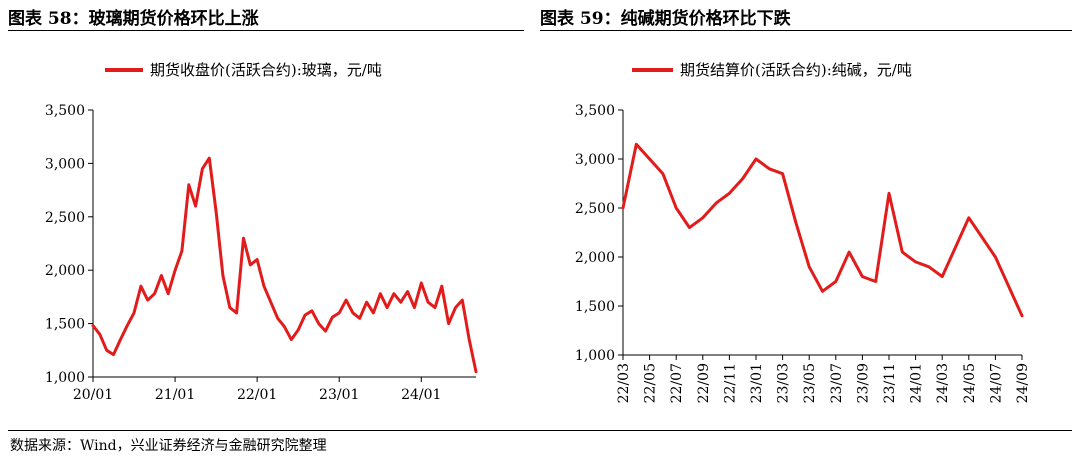  I want to click on x-tick-label: 20/01, so click(93, 395).